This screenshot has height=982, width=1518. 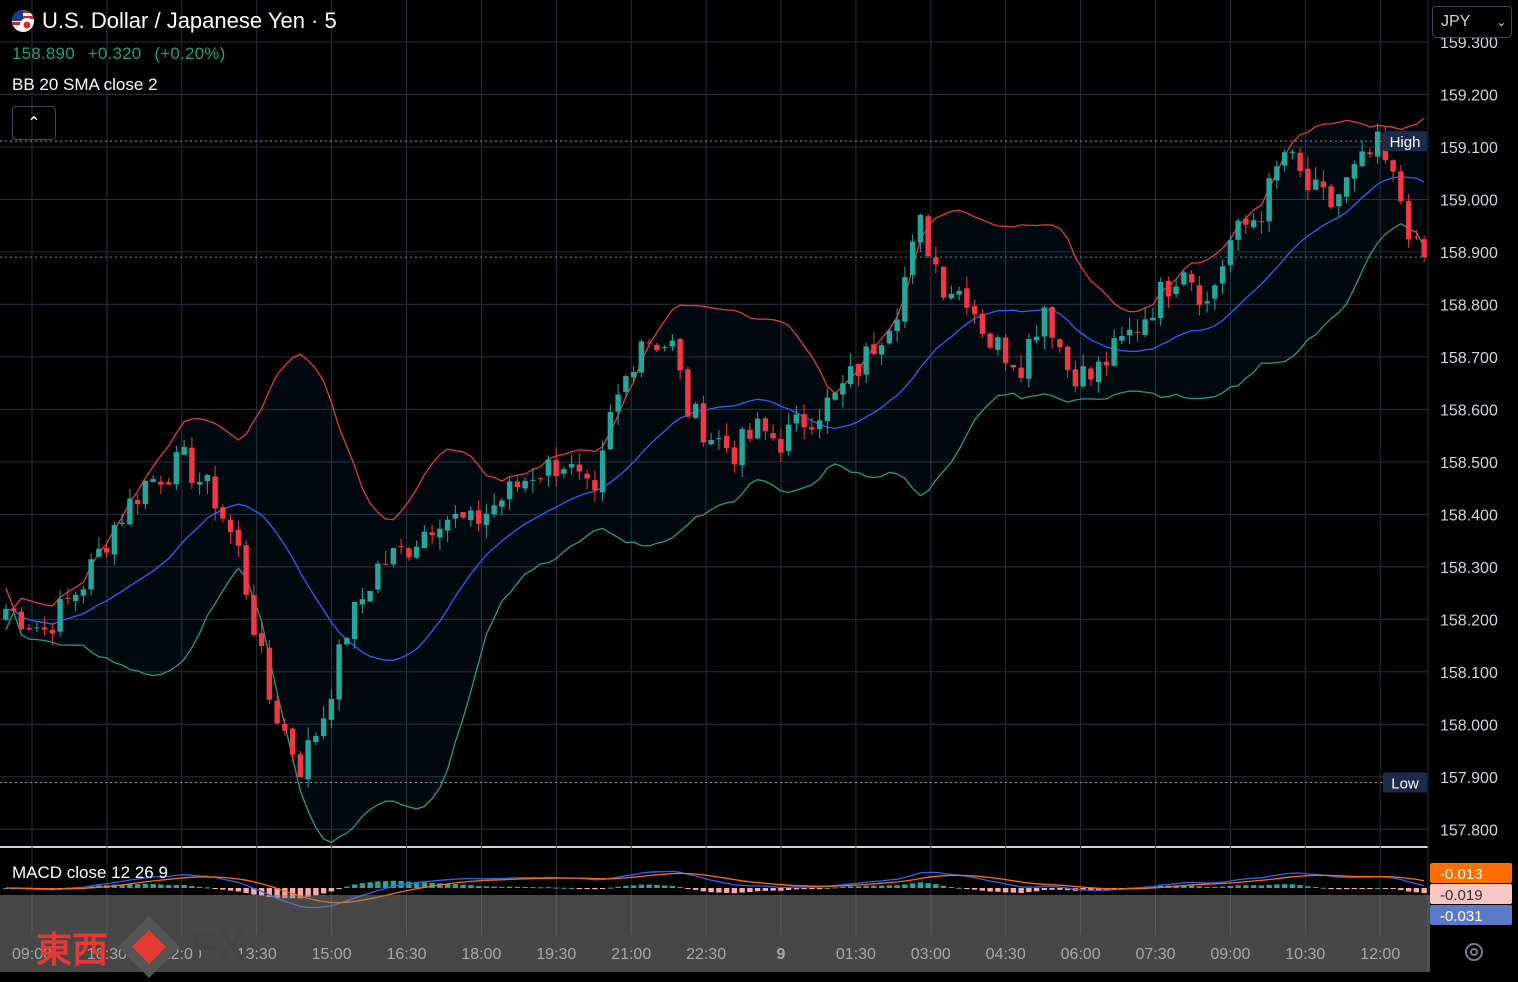 I want to click on macd-pane: -0.013 -0.019 -0.031, so click(x=757, y=894).